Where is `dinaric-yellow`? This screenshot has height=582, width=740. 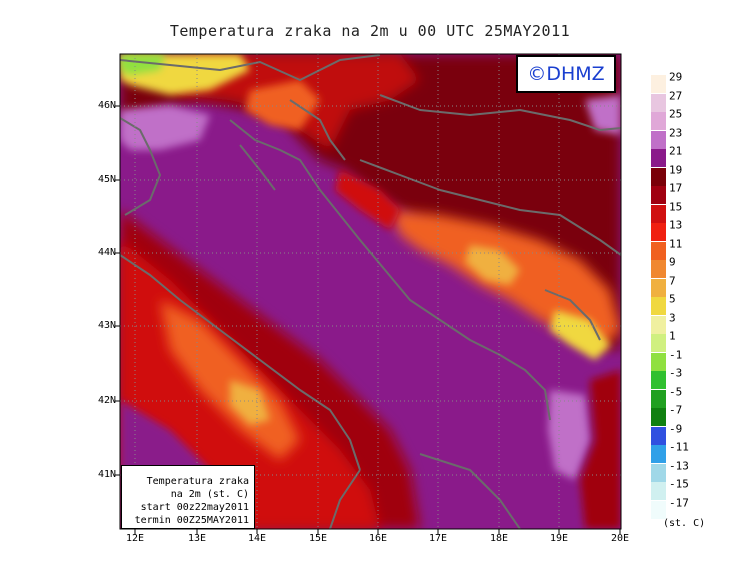 dinaric-yellow is located at coordinates (492, 265).